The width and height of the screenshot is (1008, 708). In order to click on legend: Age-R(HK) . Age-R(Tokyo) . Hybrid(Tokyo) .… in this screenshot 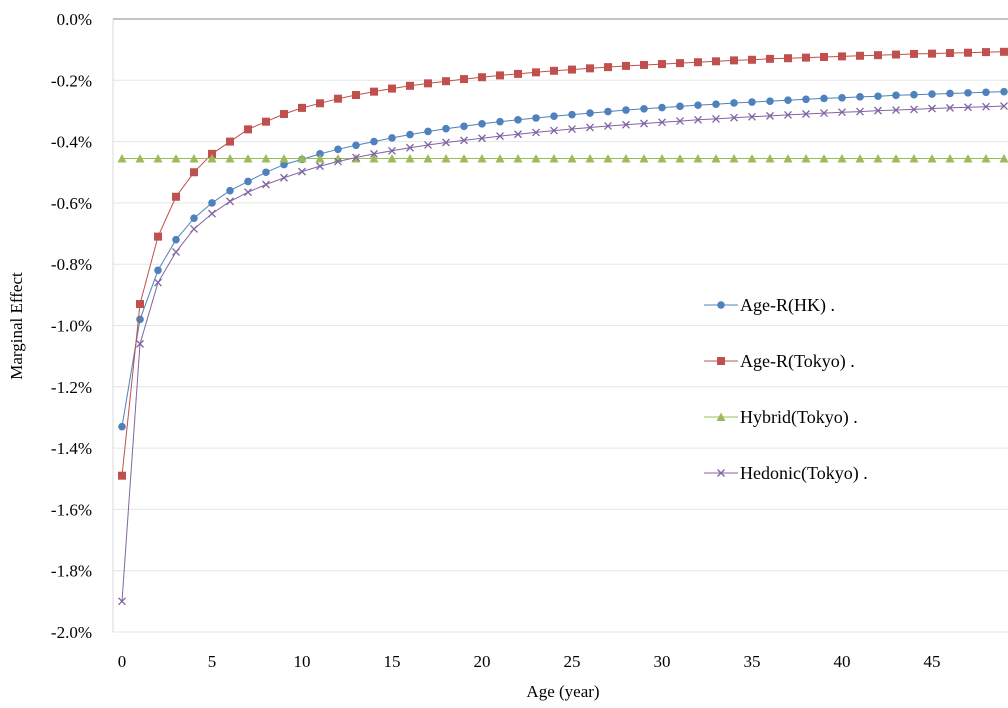, I will do `click(786, 389)`.